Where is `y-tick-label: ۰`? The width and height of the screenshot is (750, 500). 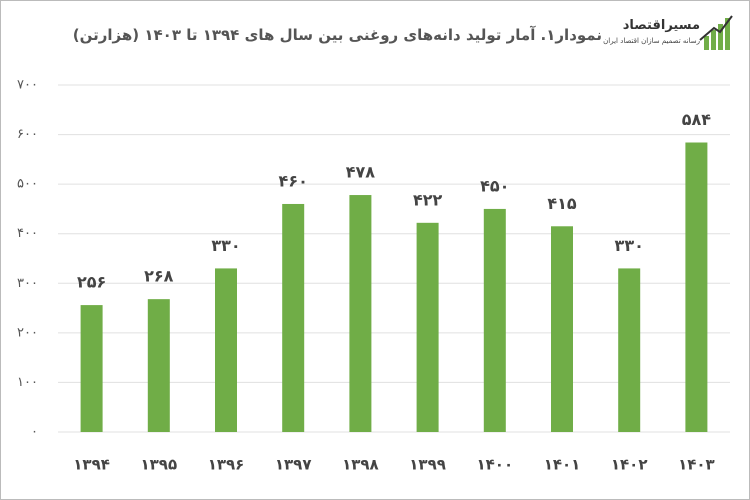
y-tick-label: ۰ is located at coordinates (34, 432).